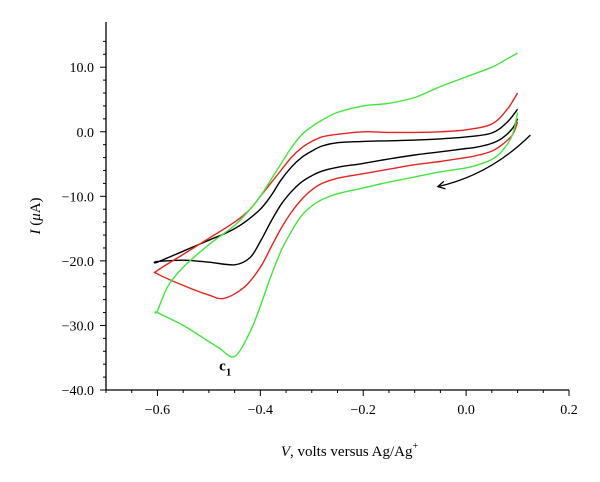 The image size is (600, 482). Describe the element at coordinates (78, 197) in the screenshot. I see `y-tick-label: −10.0` at that location.